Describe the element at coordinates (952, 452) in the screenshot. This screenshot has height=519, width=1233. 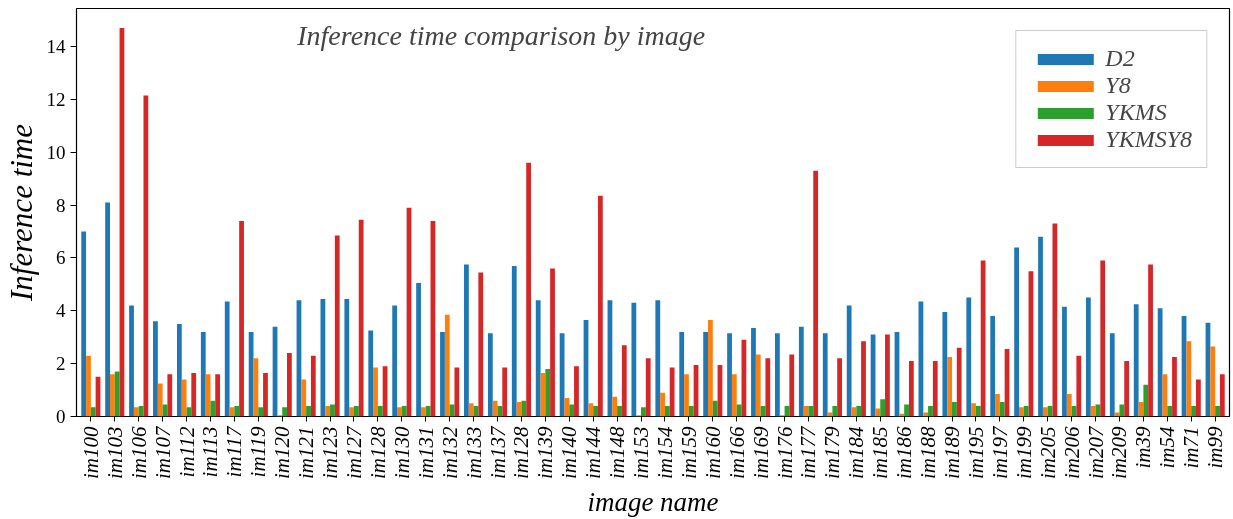
I see `x-tick-label: im189` at that location.